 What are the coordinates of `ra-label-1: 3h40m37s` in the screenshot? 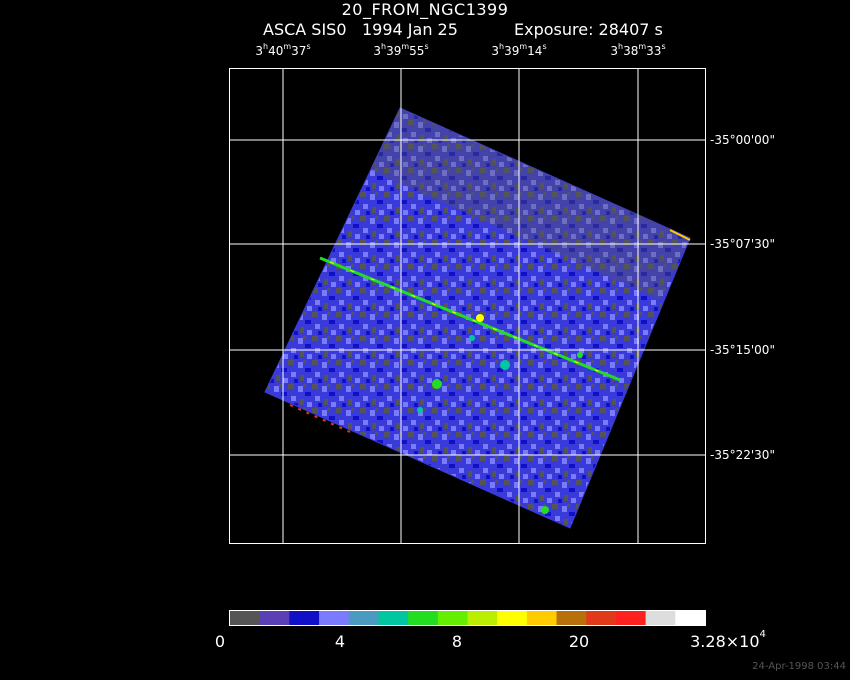 It's located at (283, 50).